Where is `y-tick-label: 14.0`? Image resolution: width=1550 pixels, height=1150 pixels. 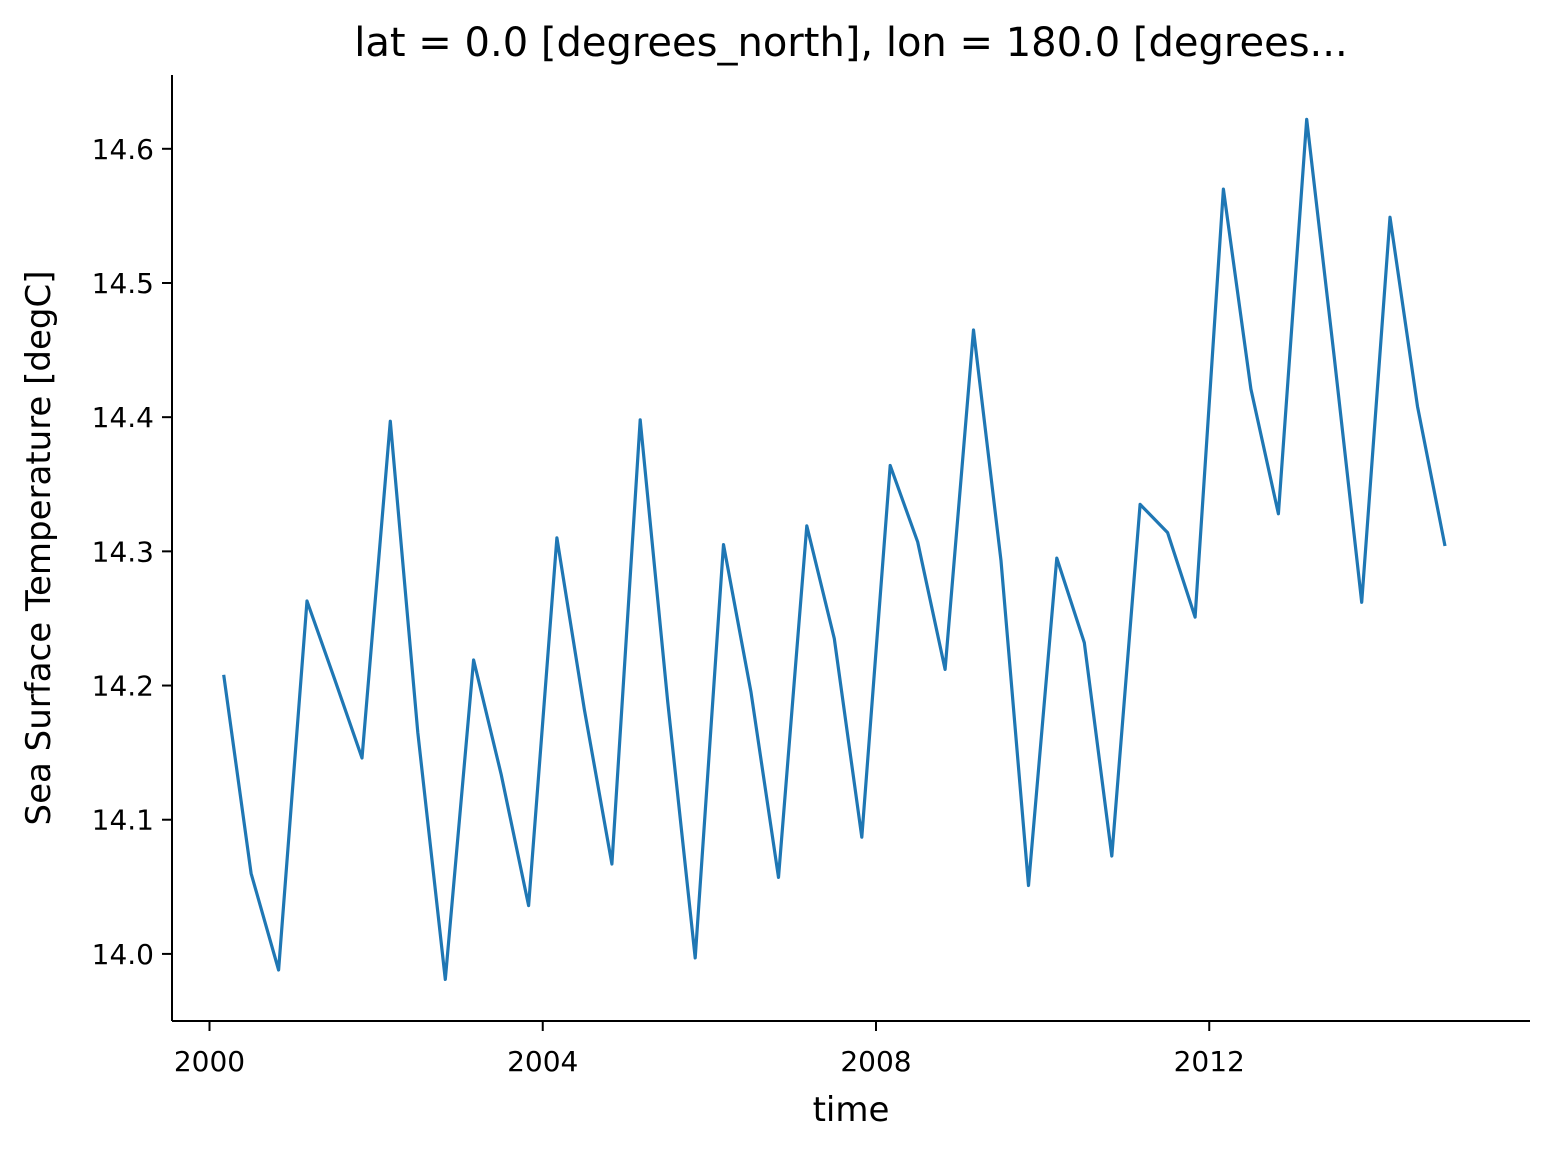
y-tick-label: 14.0 is located at coordinates (123, 954).